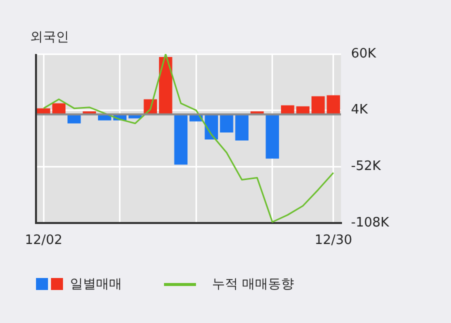 The width and height of the screenshot is (451, 323). I want to click on y-tick-label: -52K, so click(366, 166).